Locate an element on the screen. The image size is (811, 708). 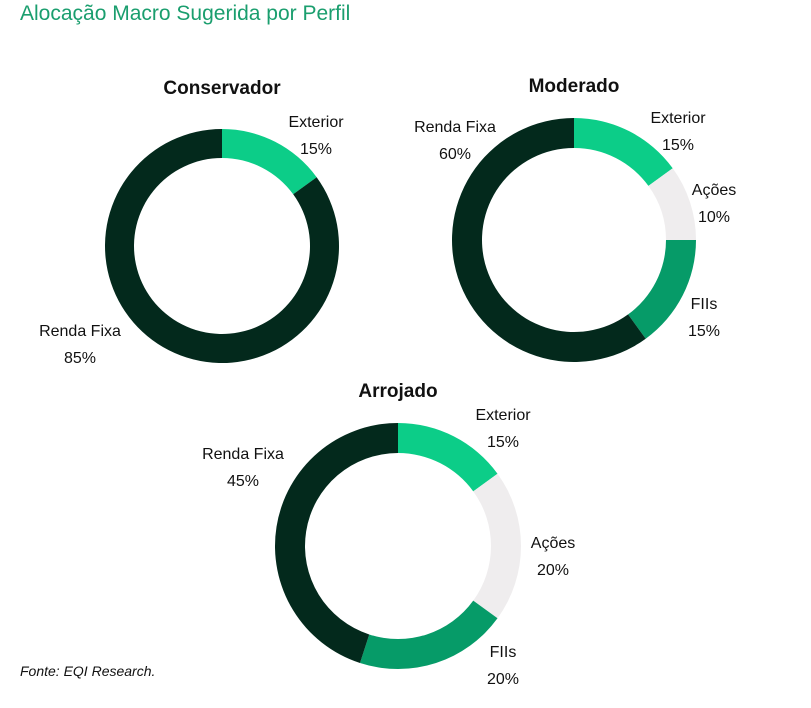
slice-value: 85% is located at coordinates (80, 358).